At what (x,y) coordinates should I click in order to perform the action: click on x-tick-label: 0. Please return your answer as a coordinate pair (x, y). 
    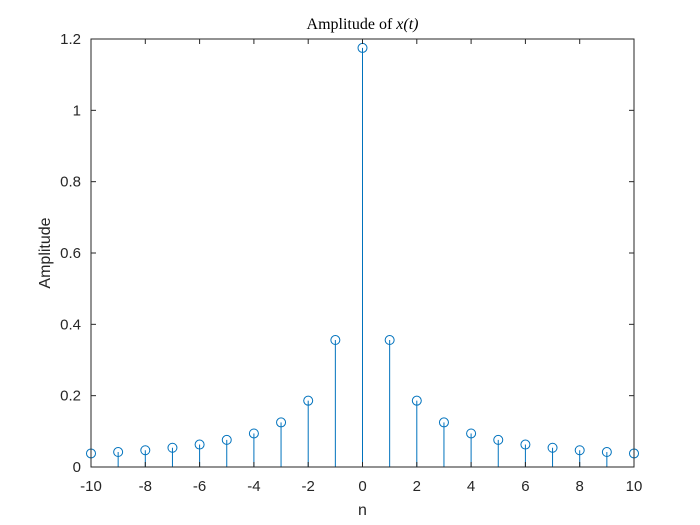
    Looking at the image, I should click on (362, 486).